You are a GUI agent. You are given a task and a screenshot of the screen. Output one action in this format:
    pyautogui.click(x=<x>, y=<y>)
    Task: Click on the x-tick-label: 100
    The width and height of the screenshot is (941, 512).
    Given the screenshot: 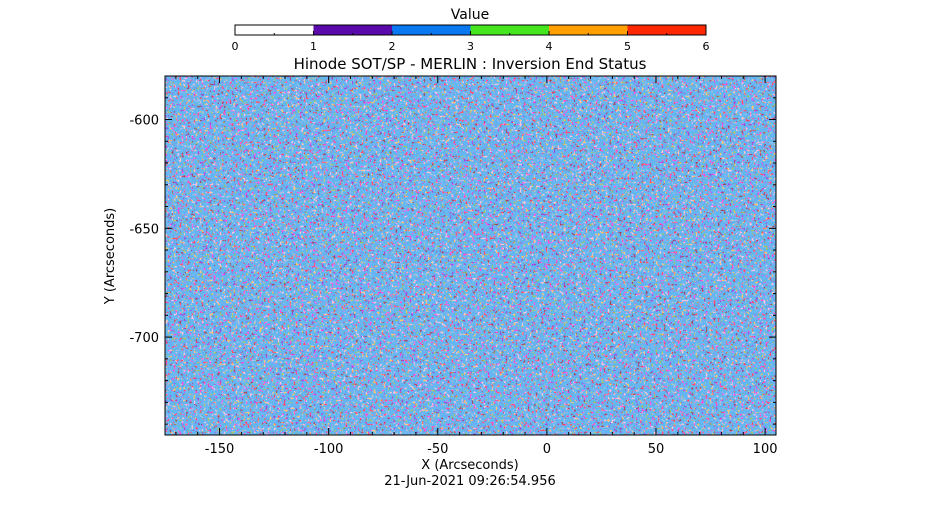 What is the action you would take?
    pyautogui.click(x=765, y=449)
    